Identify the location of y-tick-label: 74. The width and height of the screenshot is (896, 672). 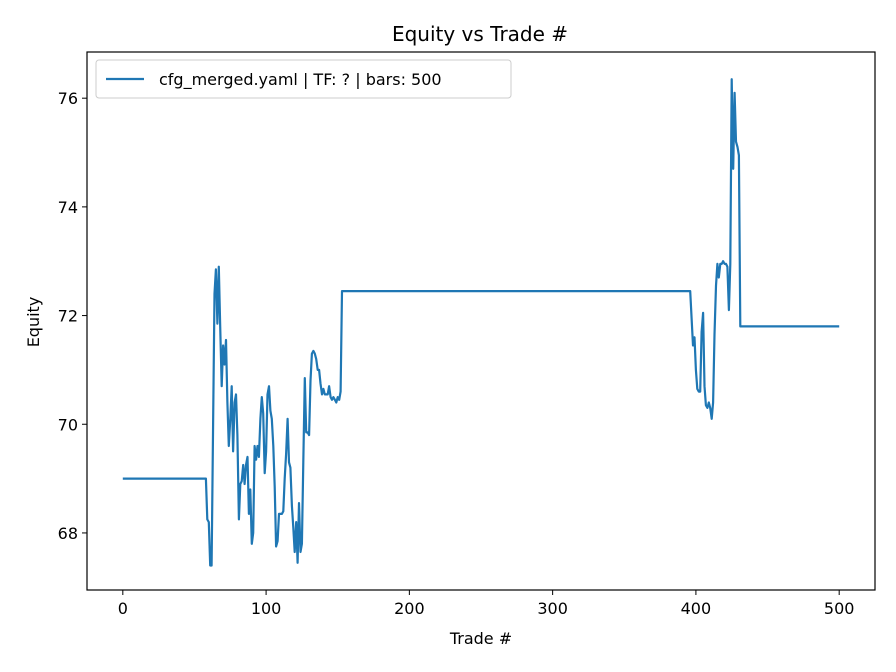
(68, 207).